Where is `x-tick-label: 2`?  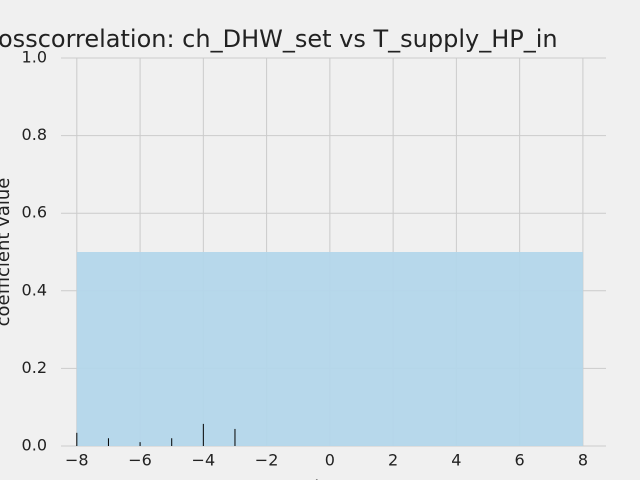
x-tick-label: 2 is located at coordinates (393, 460).